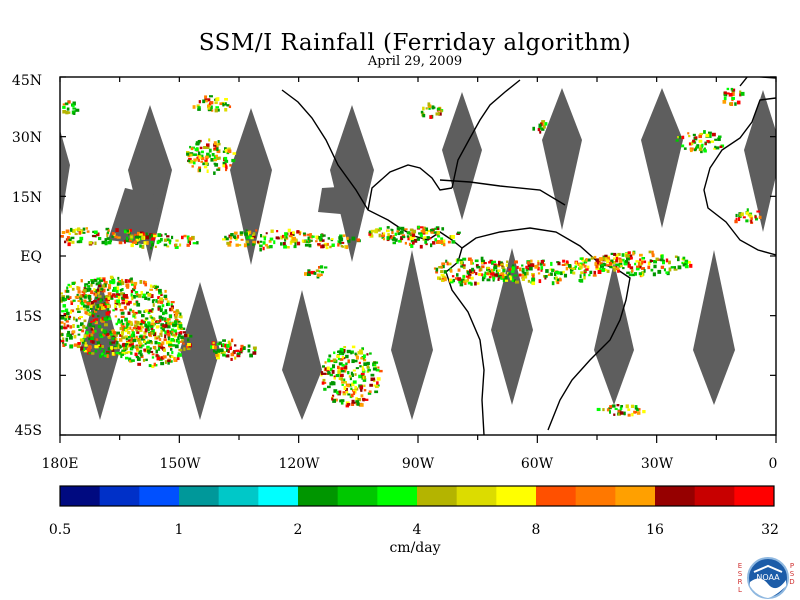  I want to click on colorbar-label: 2, so click(298, 530).